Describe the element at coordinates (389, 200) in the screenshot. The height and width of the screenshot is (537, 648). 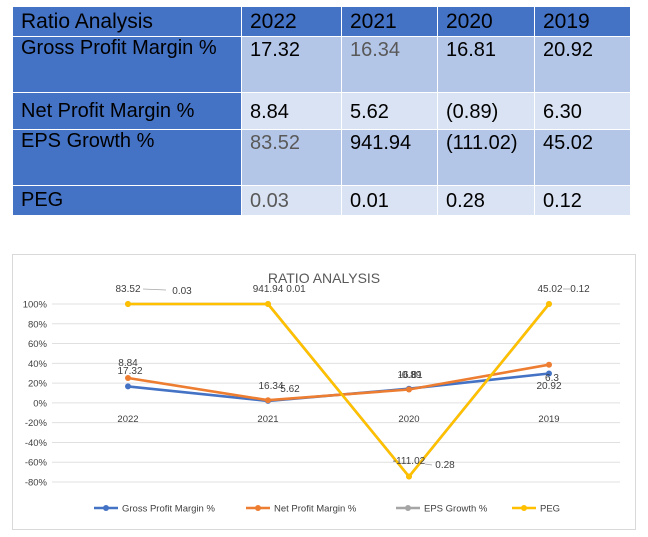
I see `table-cell: 0.01` at that location.